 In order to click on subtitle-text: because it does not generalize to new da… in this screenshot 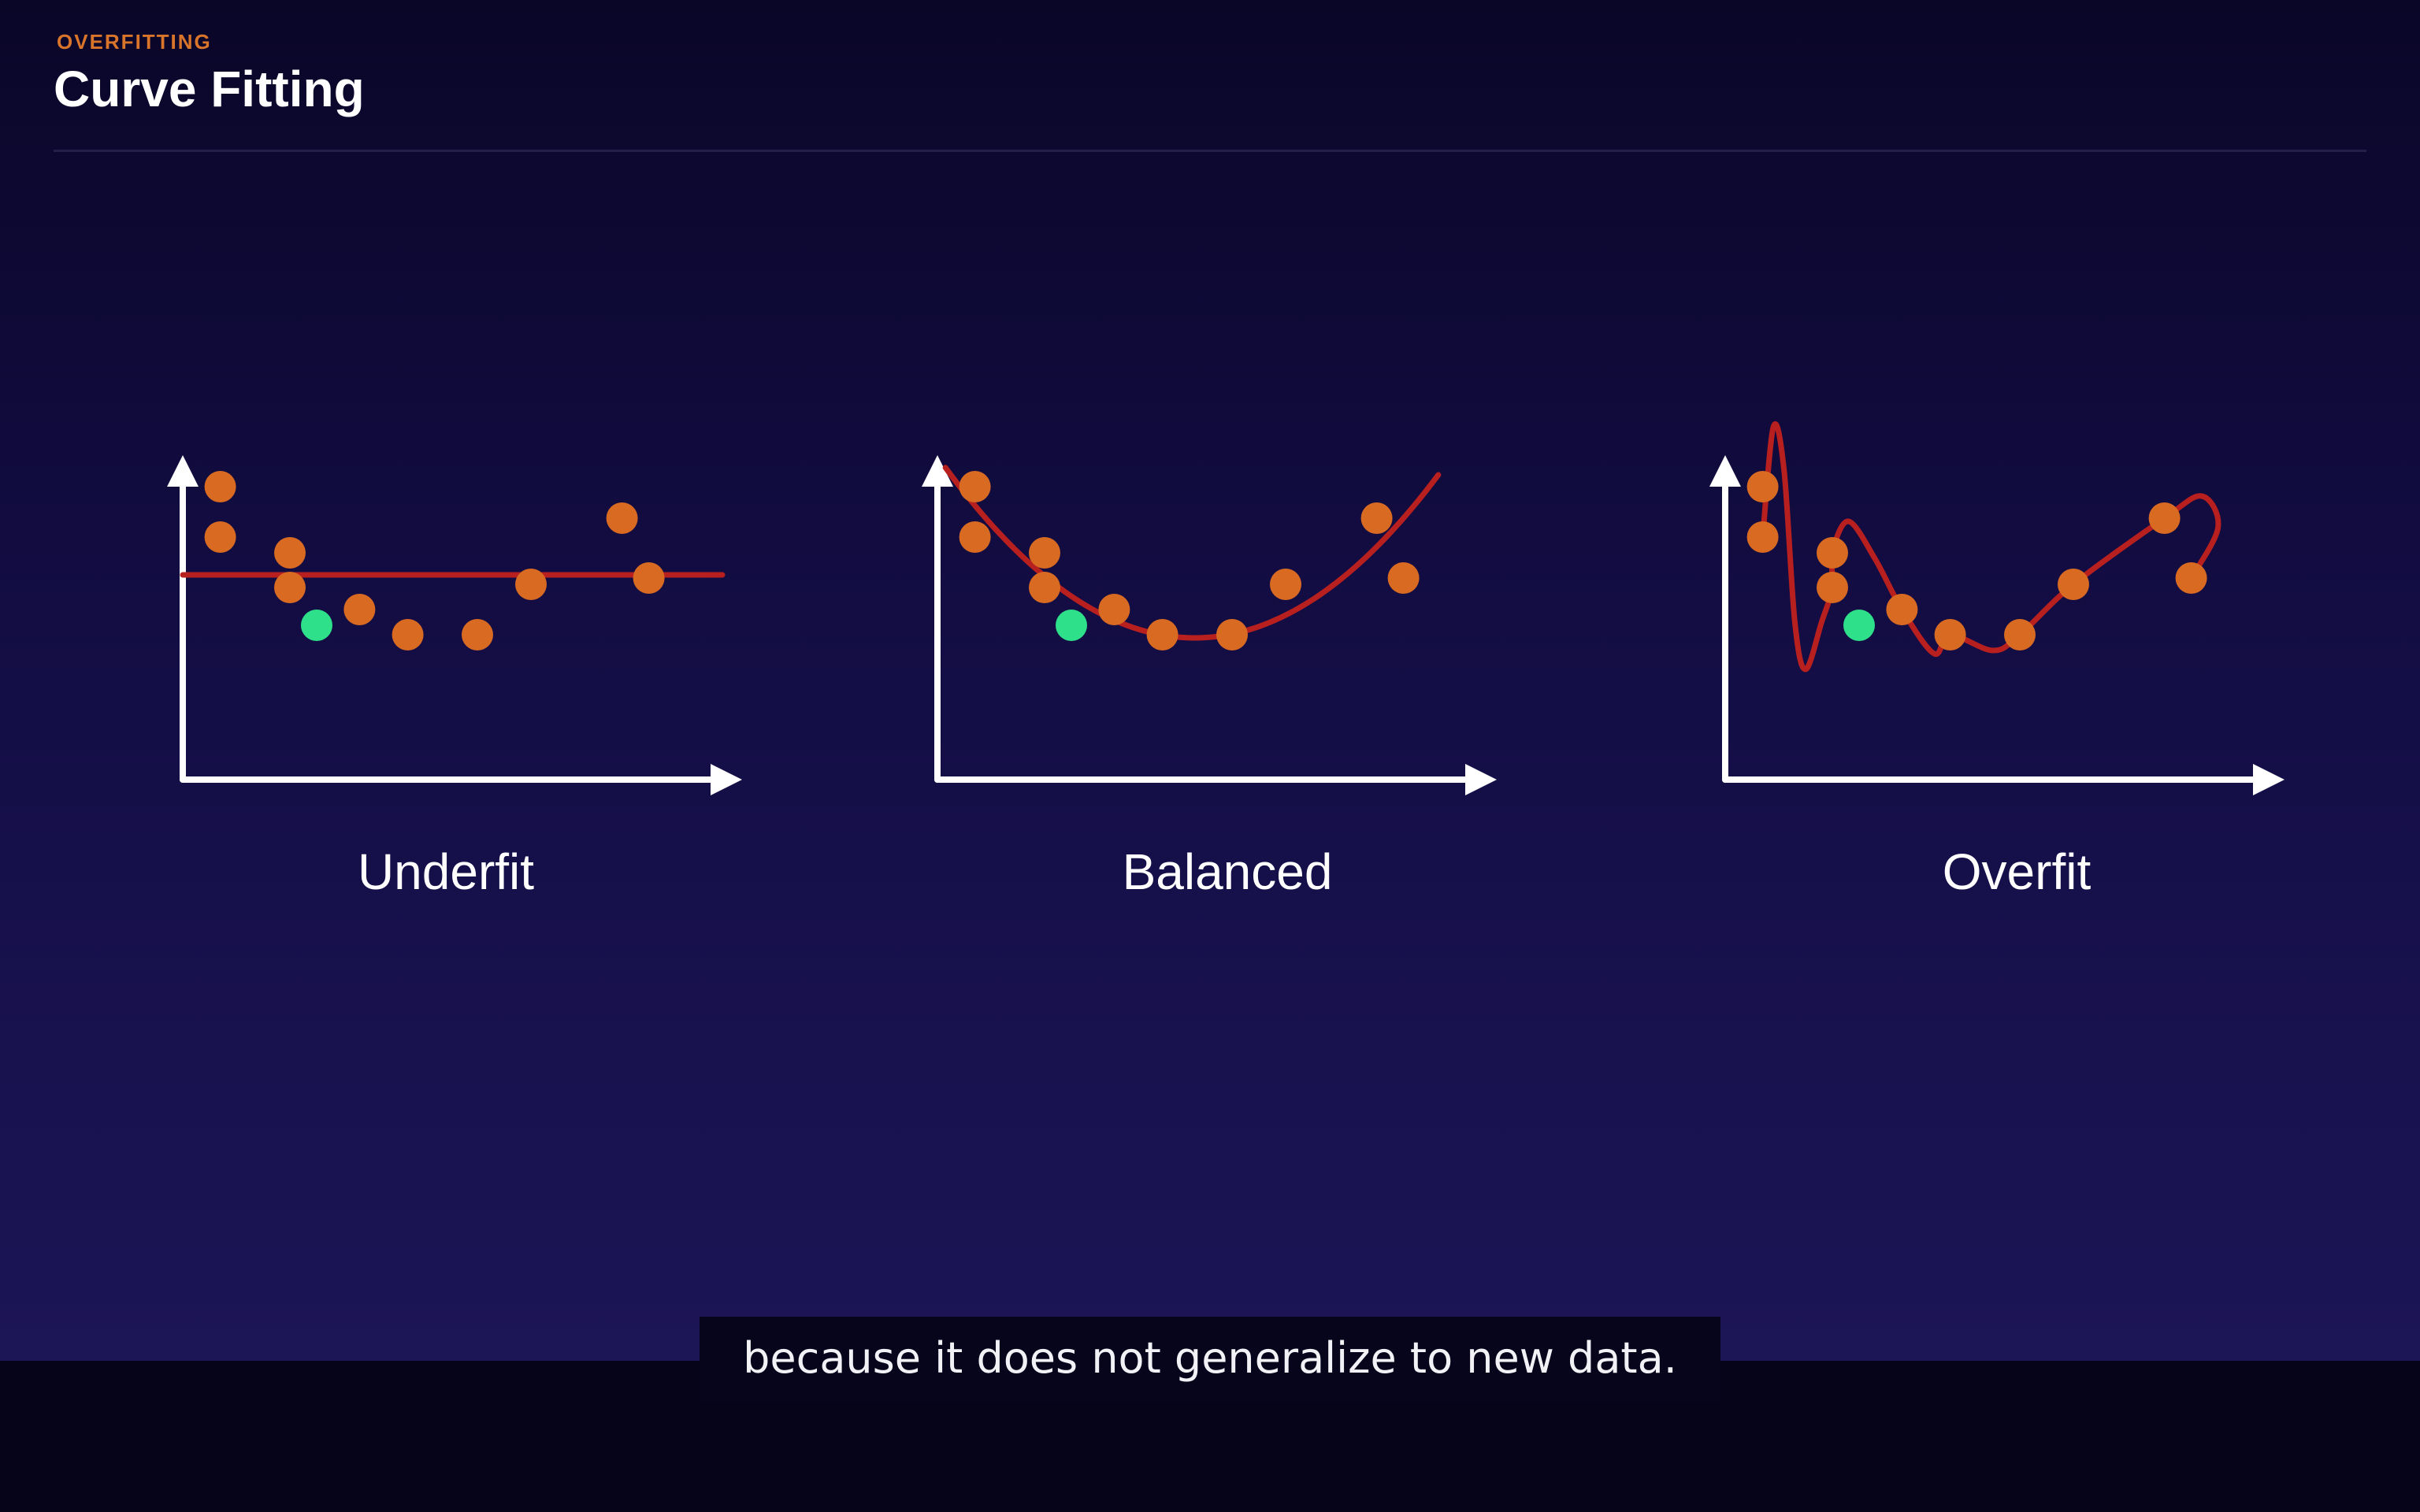, I will do `click(1210, 1358)`.